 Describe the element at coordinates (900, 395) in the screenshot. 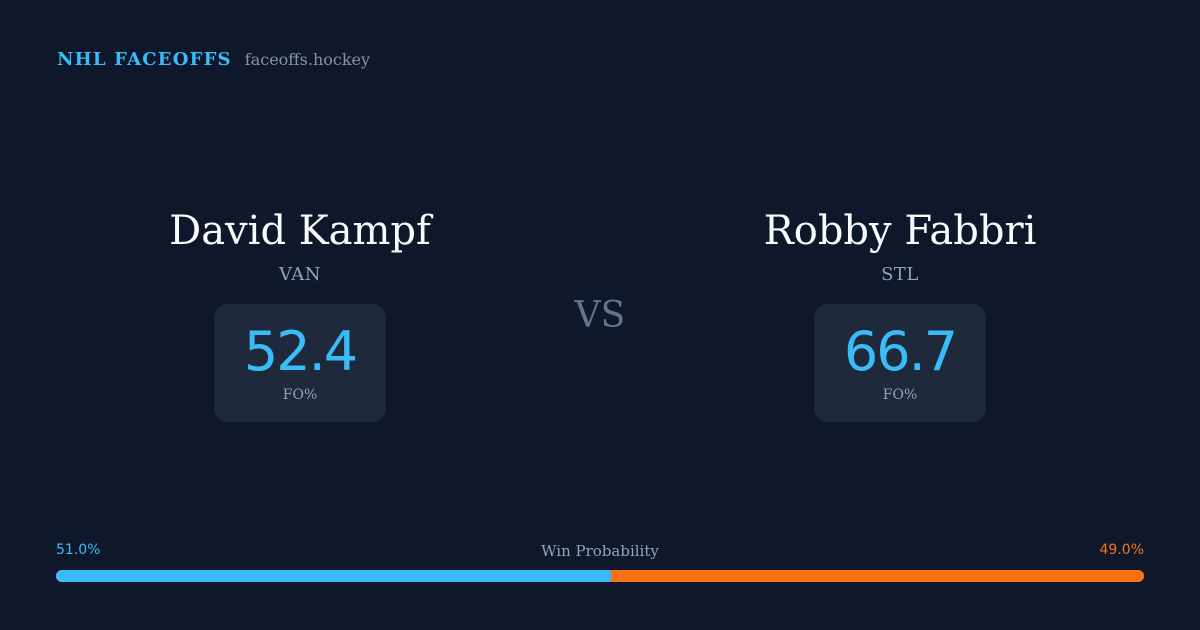

I see `faceoff-label-right: FO%` at that location.